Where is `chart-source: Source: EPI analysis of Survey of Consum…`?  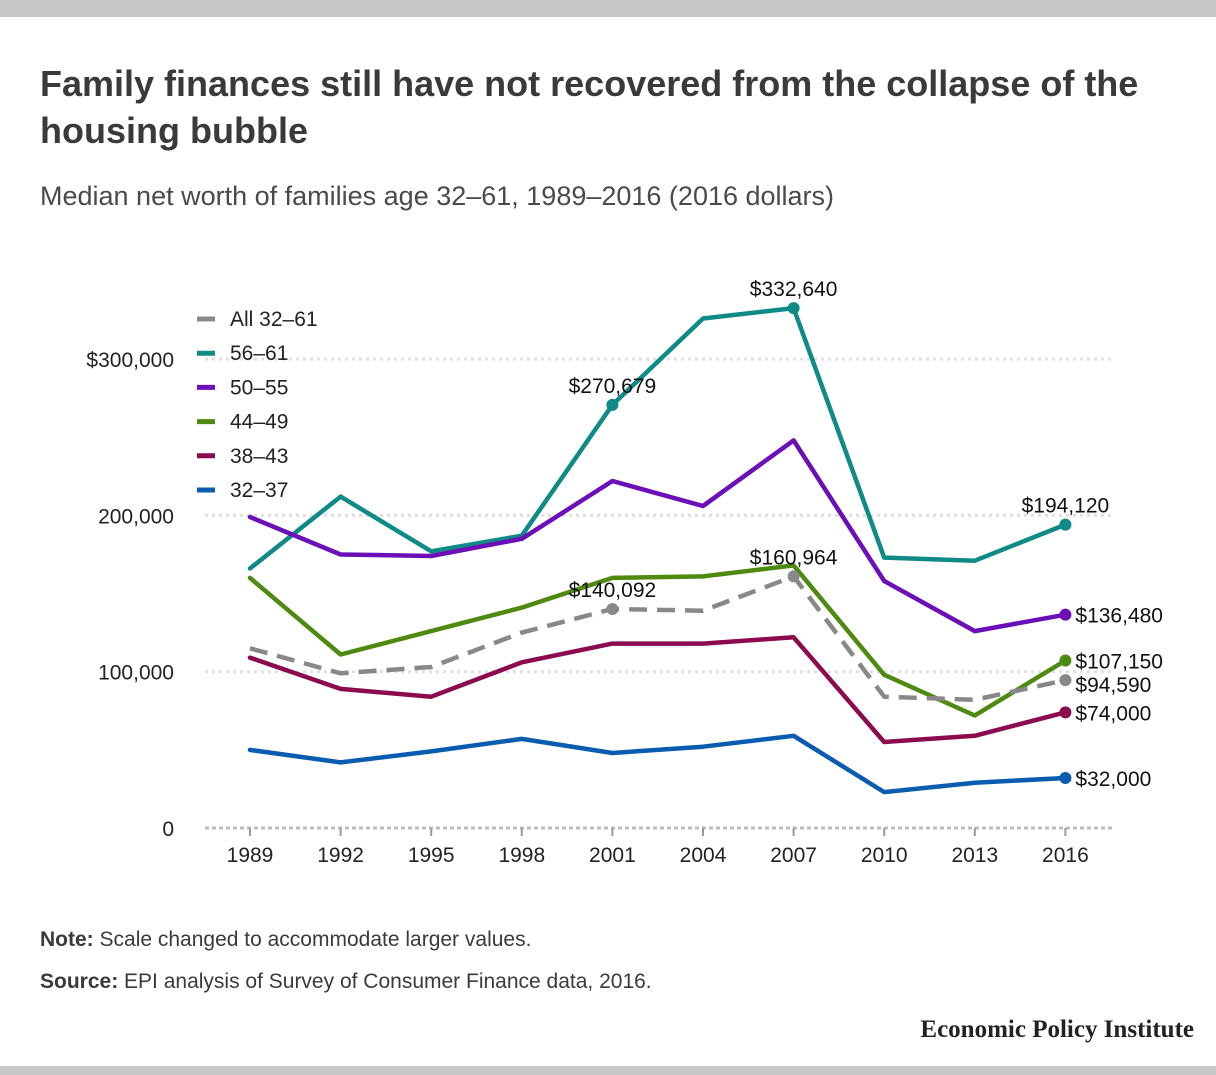
chart-source: Source: EPI analysis of Survey of Consum… is located at coordinates (600, 982).